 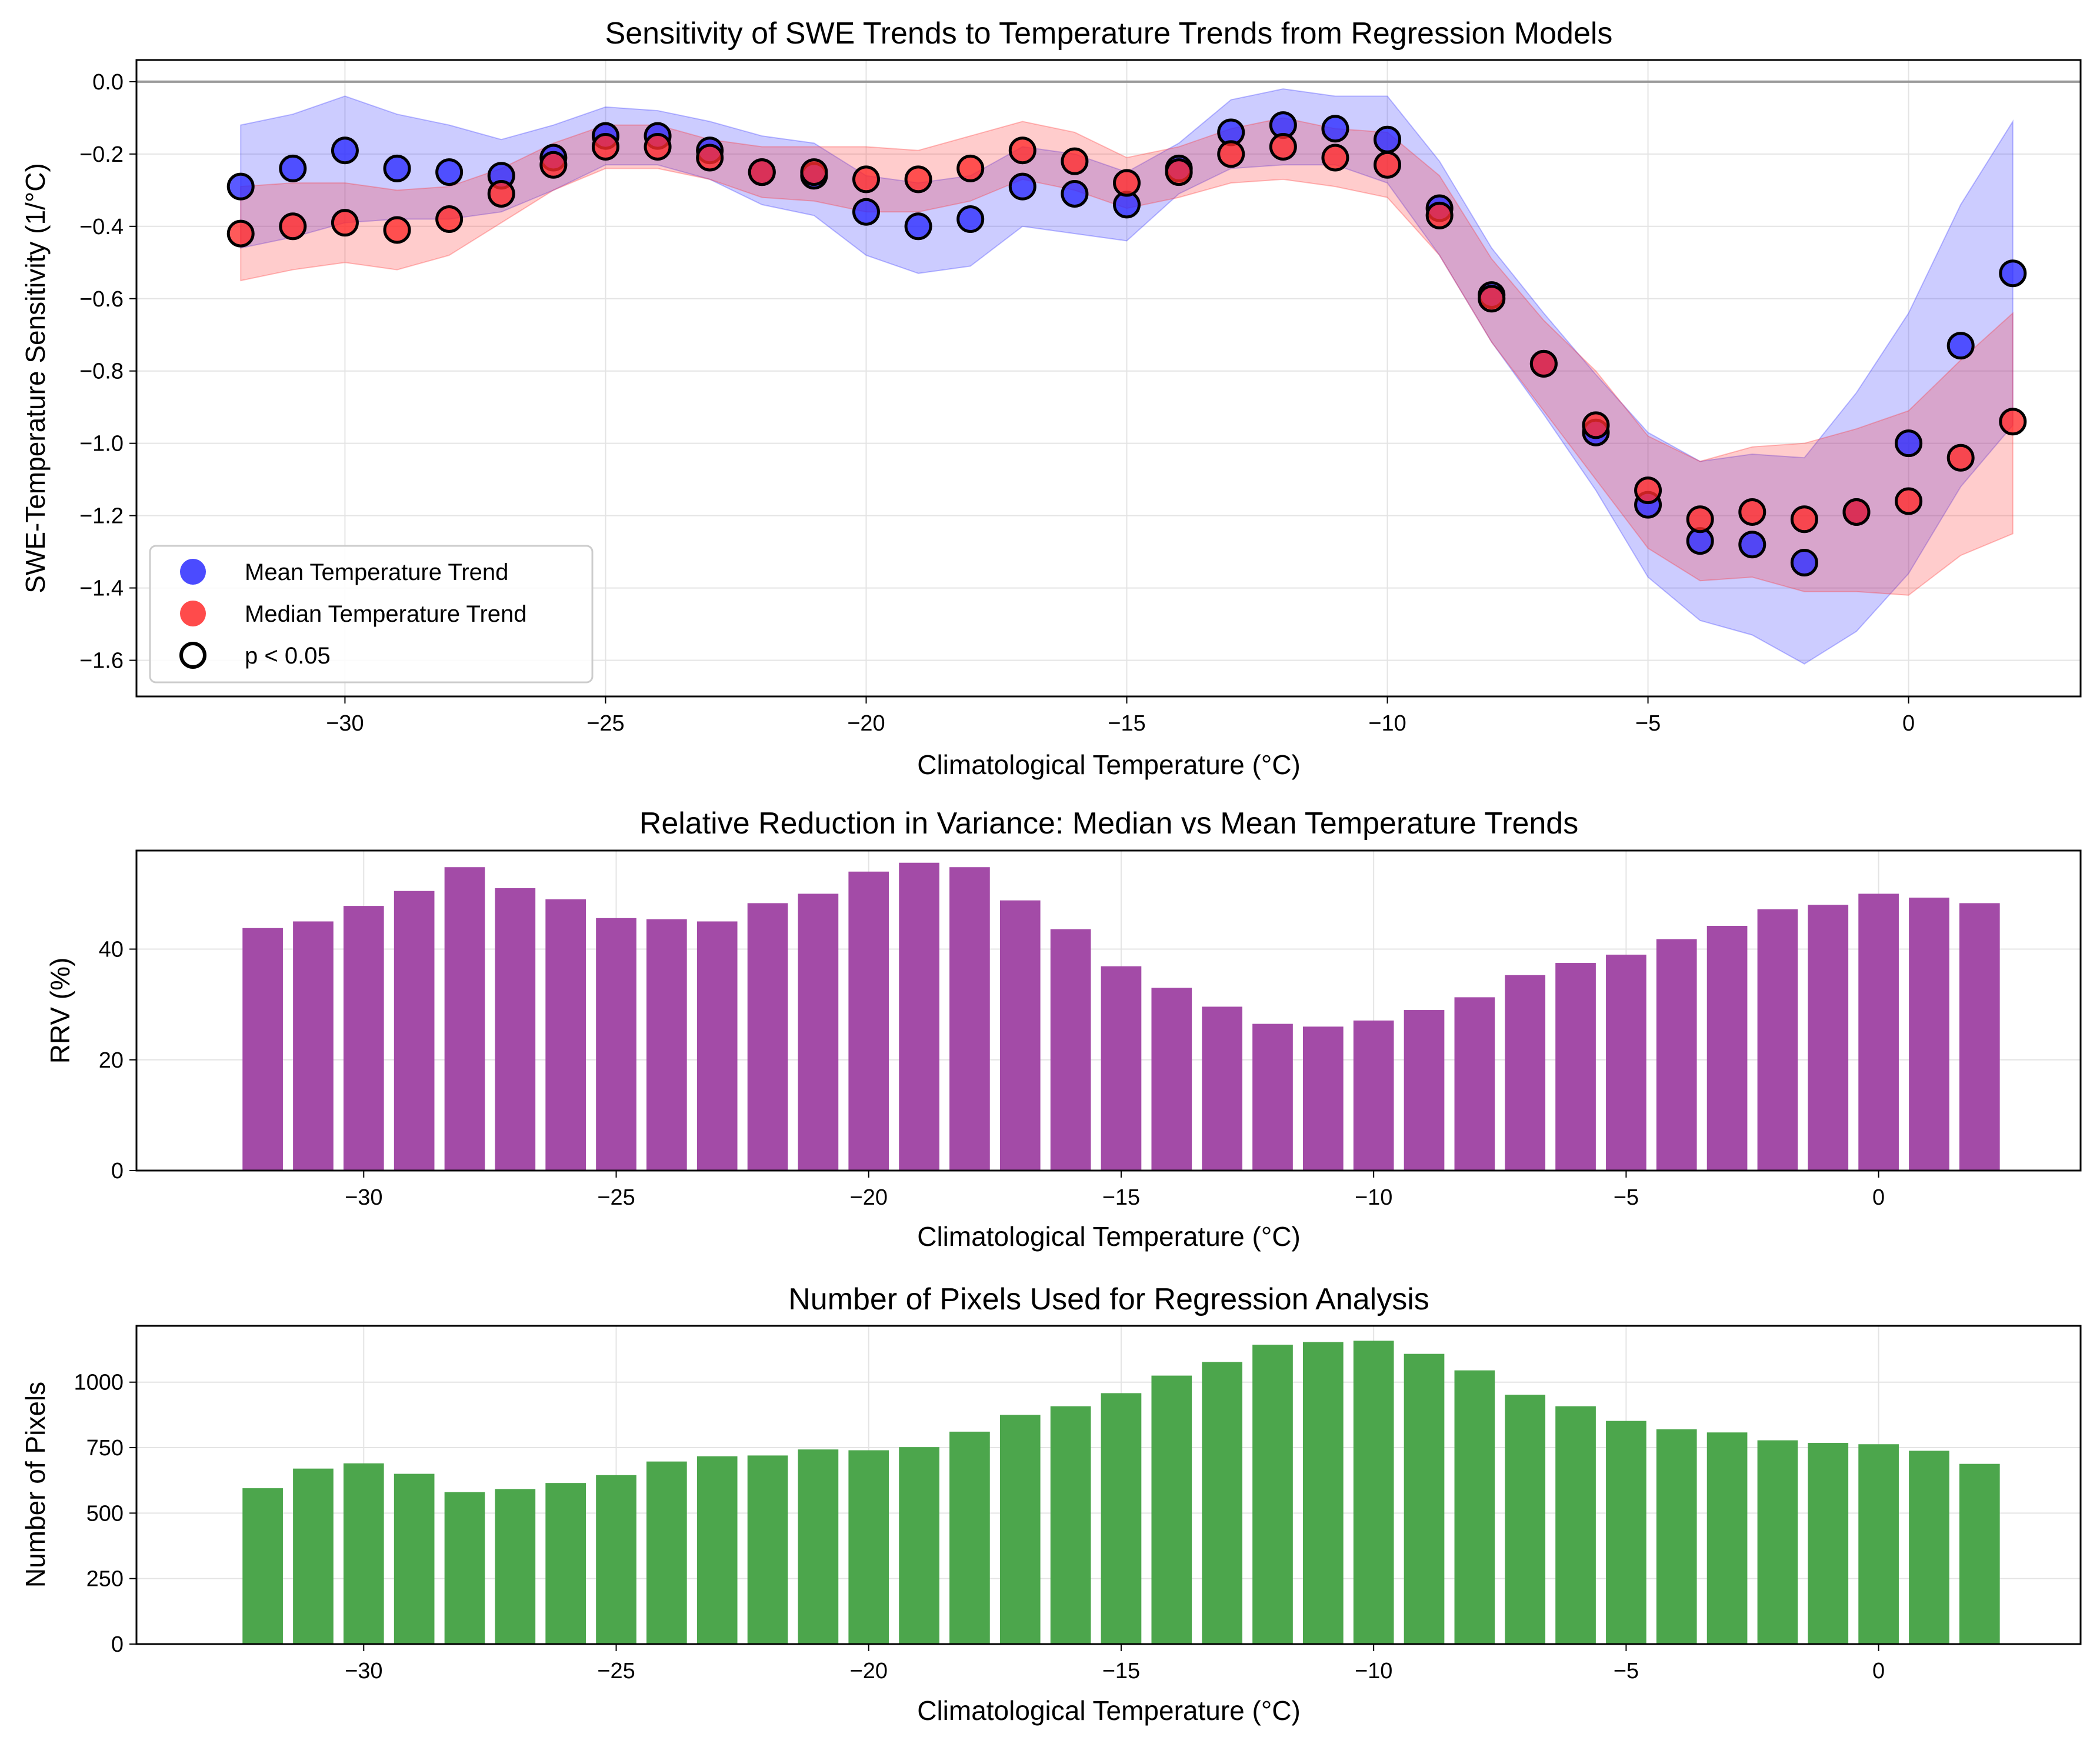 I want to click on sensitivity-x-tick-label: −30, so click(x=345, y=723).